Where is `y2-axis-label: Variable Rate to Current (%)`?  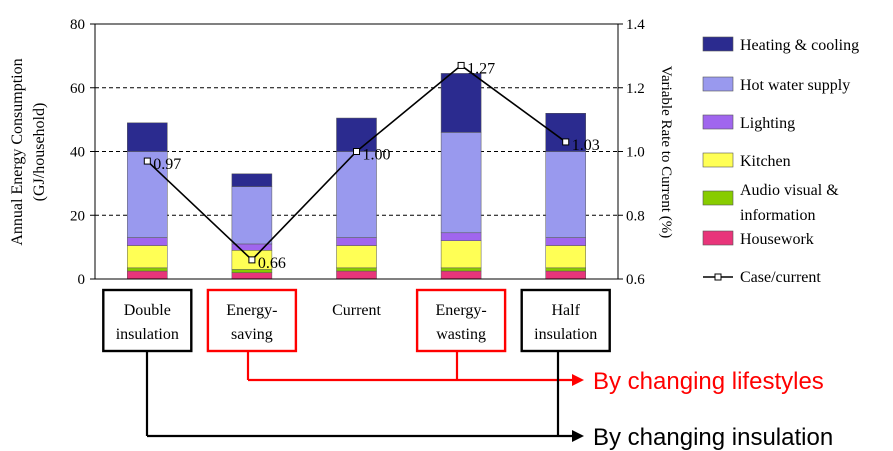
y2-axis-label: Variable Rate to Current (%) is located at coordinates (666, 152).